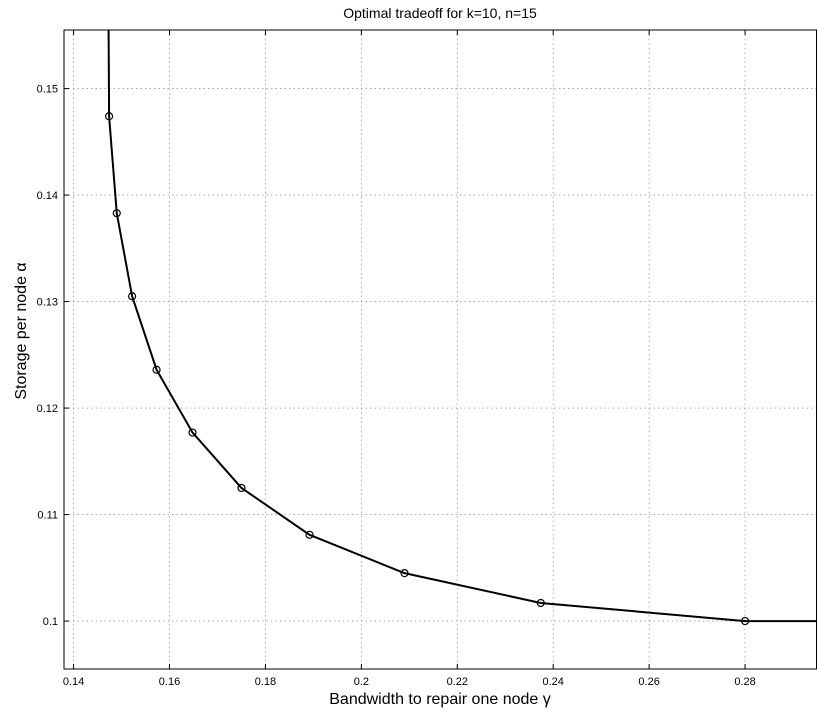 The width and height of the screenshot is (817, 719). Describe the element at coordinates (47, 196) in the screenshot. I see `y-tick-label: 0.14` at that location.